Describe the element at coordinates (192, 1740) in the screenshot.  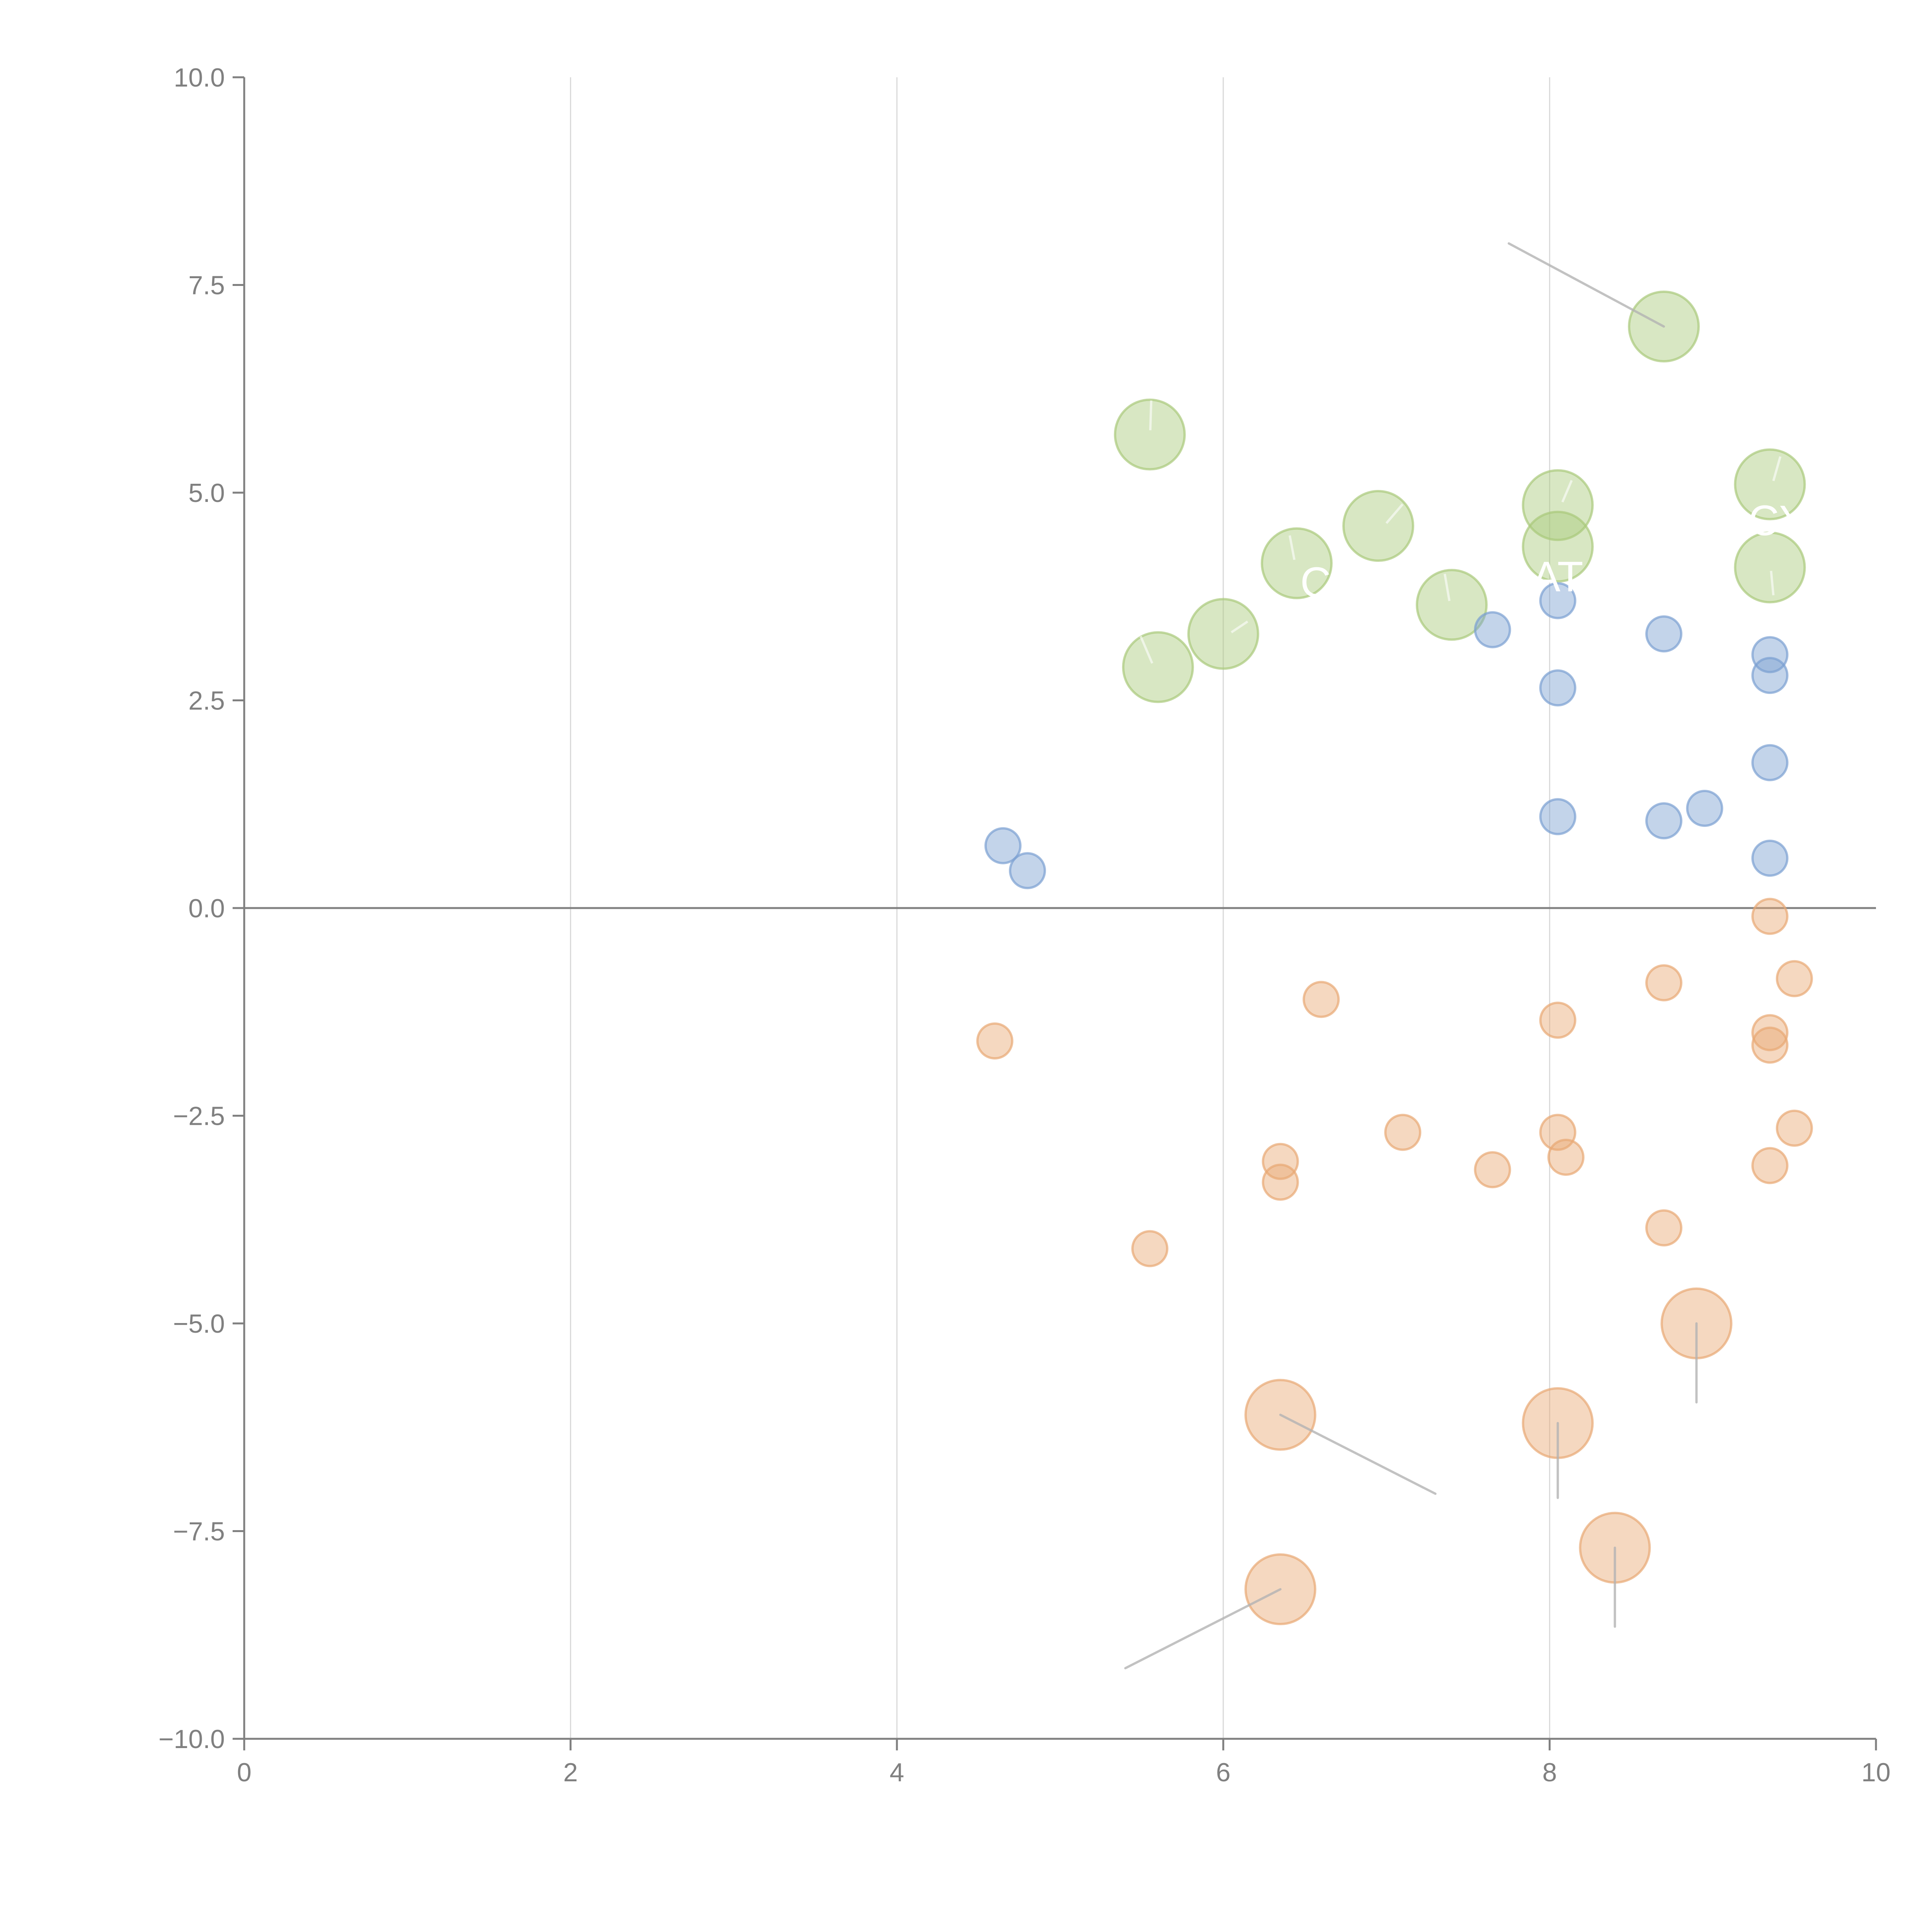
I see `y-tick-label: −10.0` at that location.